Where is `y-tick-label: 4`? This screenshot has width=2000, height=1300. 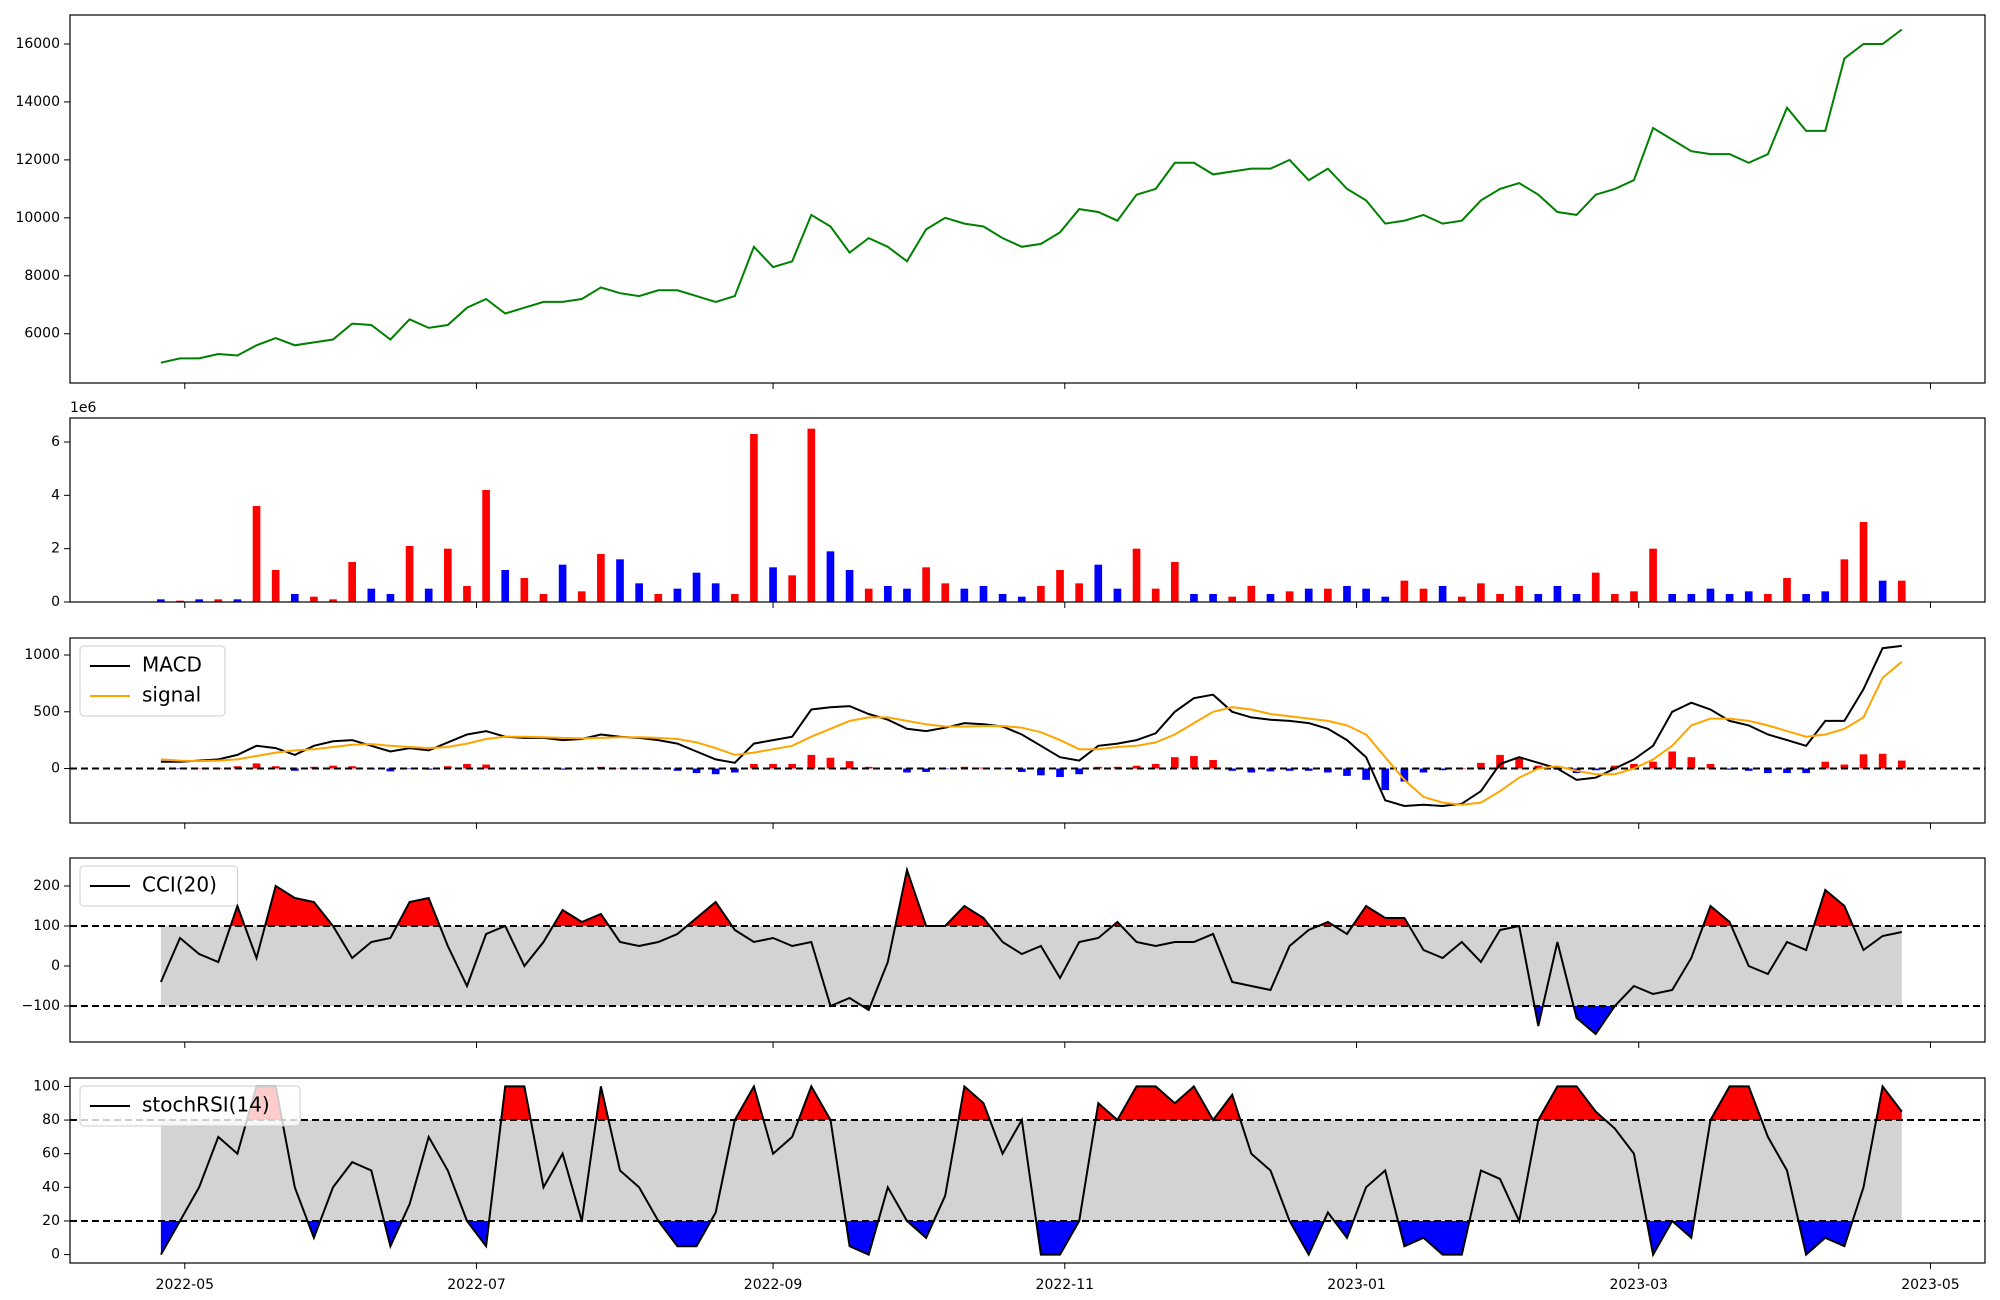
y-tick-label: 4 is located at coordinates (55, 495).